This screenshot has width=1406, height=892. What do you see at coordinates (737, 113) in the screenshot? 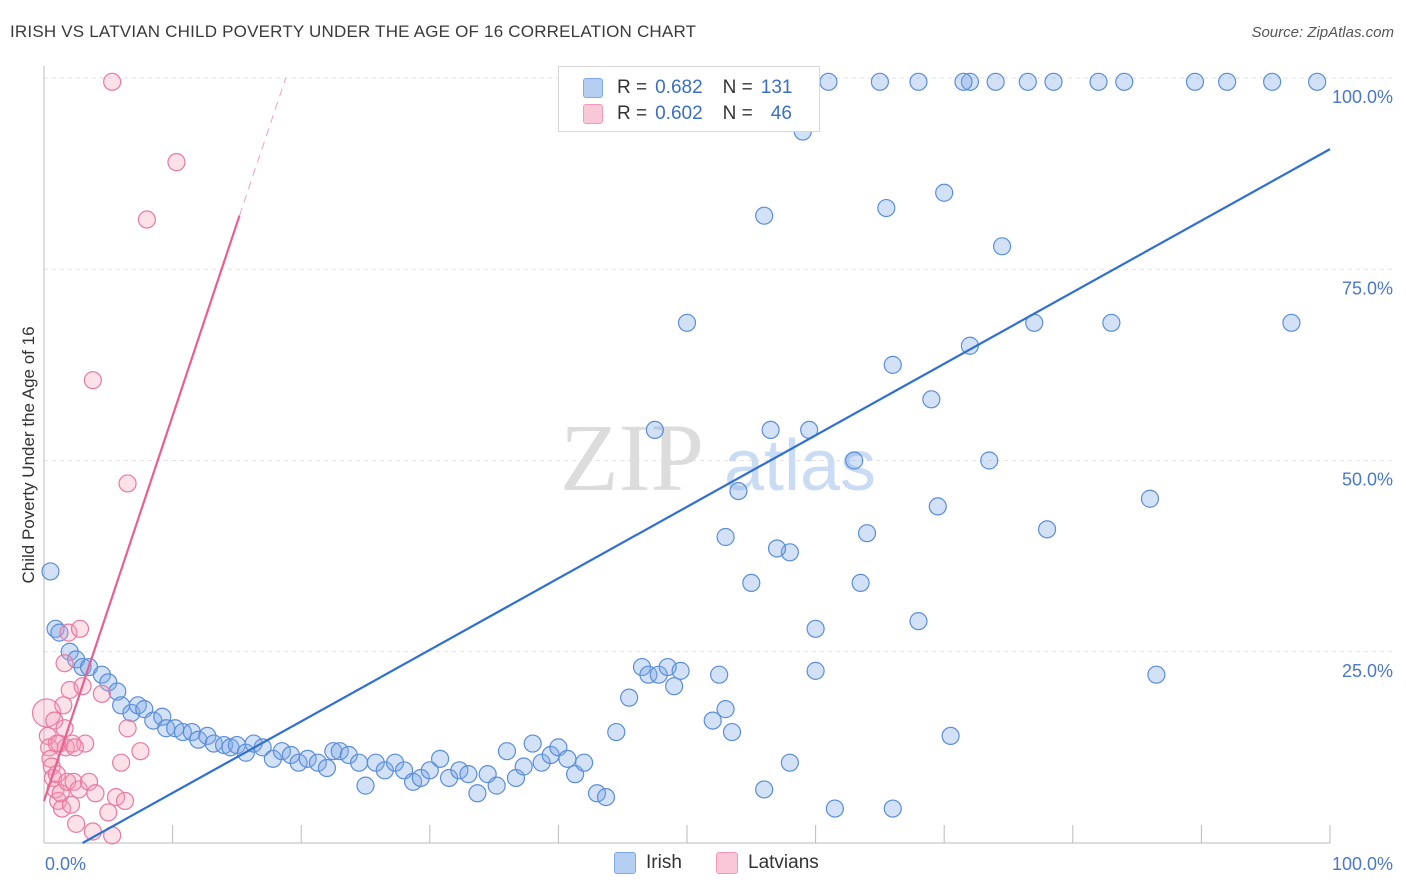
I see `legend-n-label: N =` at bounding box center [737, 113].